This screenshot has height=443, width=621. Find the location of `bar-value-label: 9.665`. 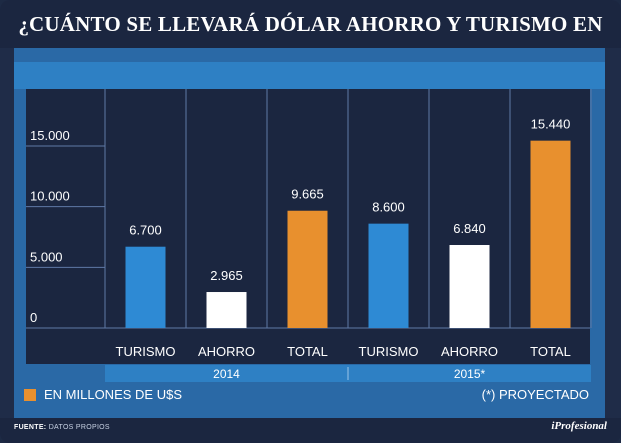

bar-value-label: 9.665 is located at coordinates (307, 194).